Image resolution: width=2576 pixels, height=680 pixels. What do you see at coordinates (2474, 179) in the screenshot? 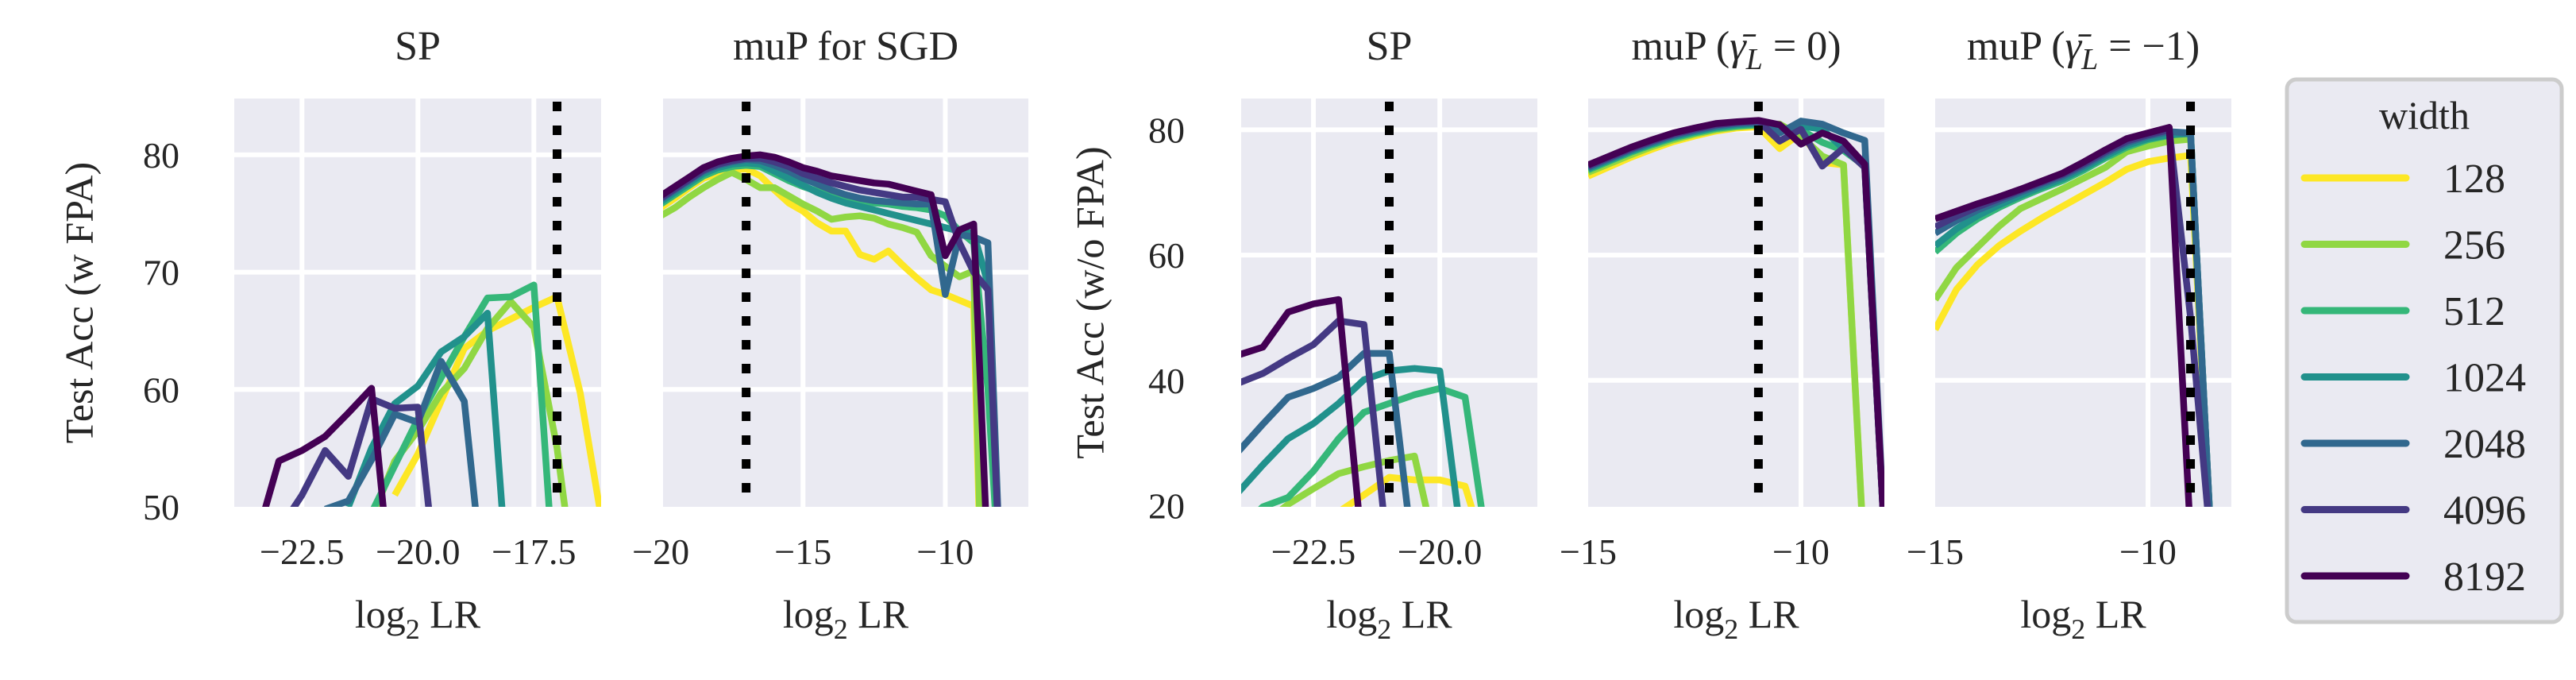
I see `legend-label: 128` at bounding box center [2474, 179].